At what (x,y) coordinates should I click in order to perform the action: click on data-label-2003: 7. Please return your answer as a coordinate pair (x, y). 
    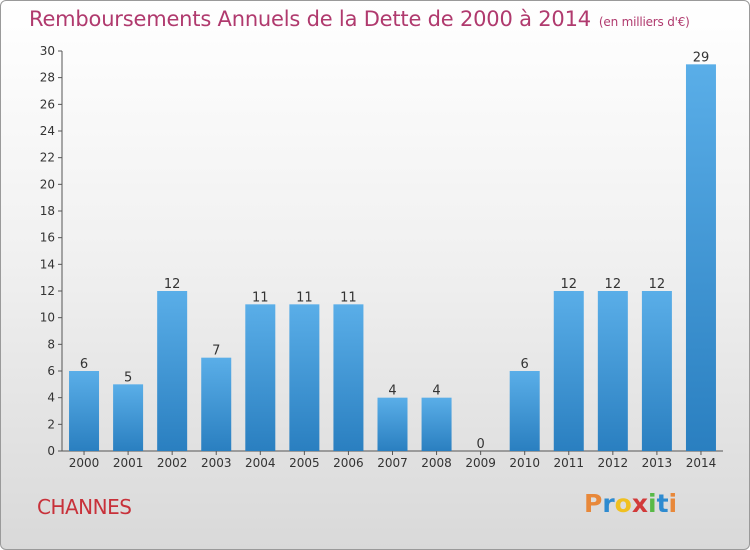
    Looking at the image, I should click on (216, 351).